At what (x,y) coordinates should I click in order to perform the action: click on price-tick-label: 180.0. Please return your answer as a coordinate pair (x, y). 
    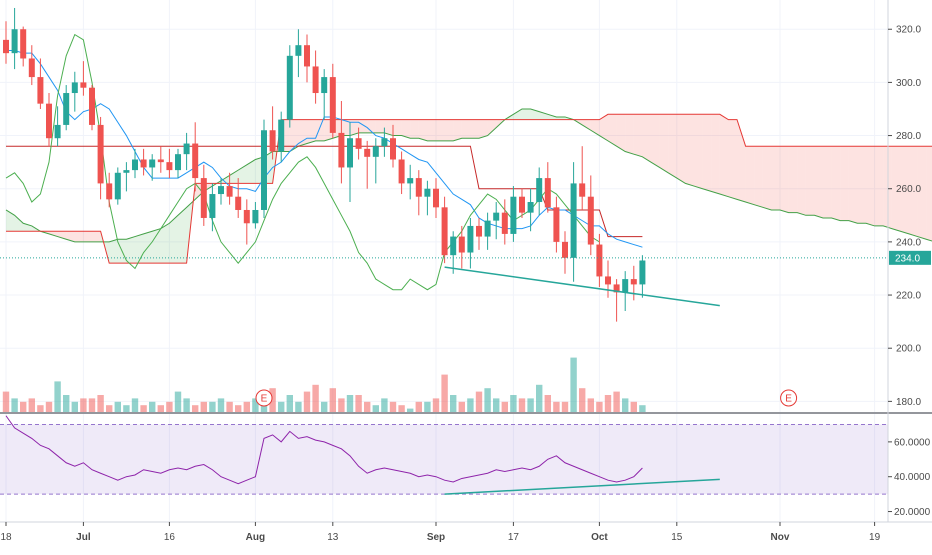
    Looking at the image, I should click on (908, 402).